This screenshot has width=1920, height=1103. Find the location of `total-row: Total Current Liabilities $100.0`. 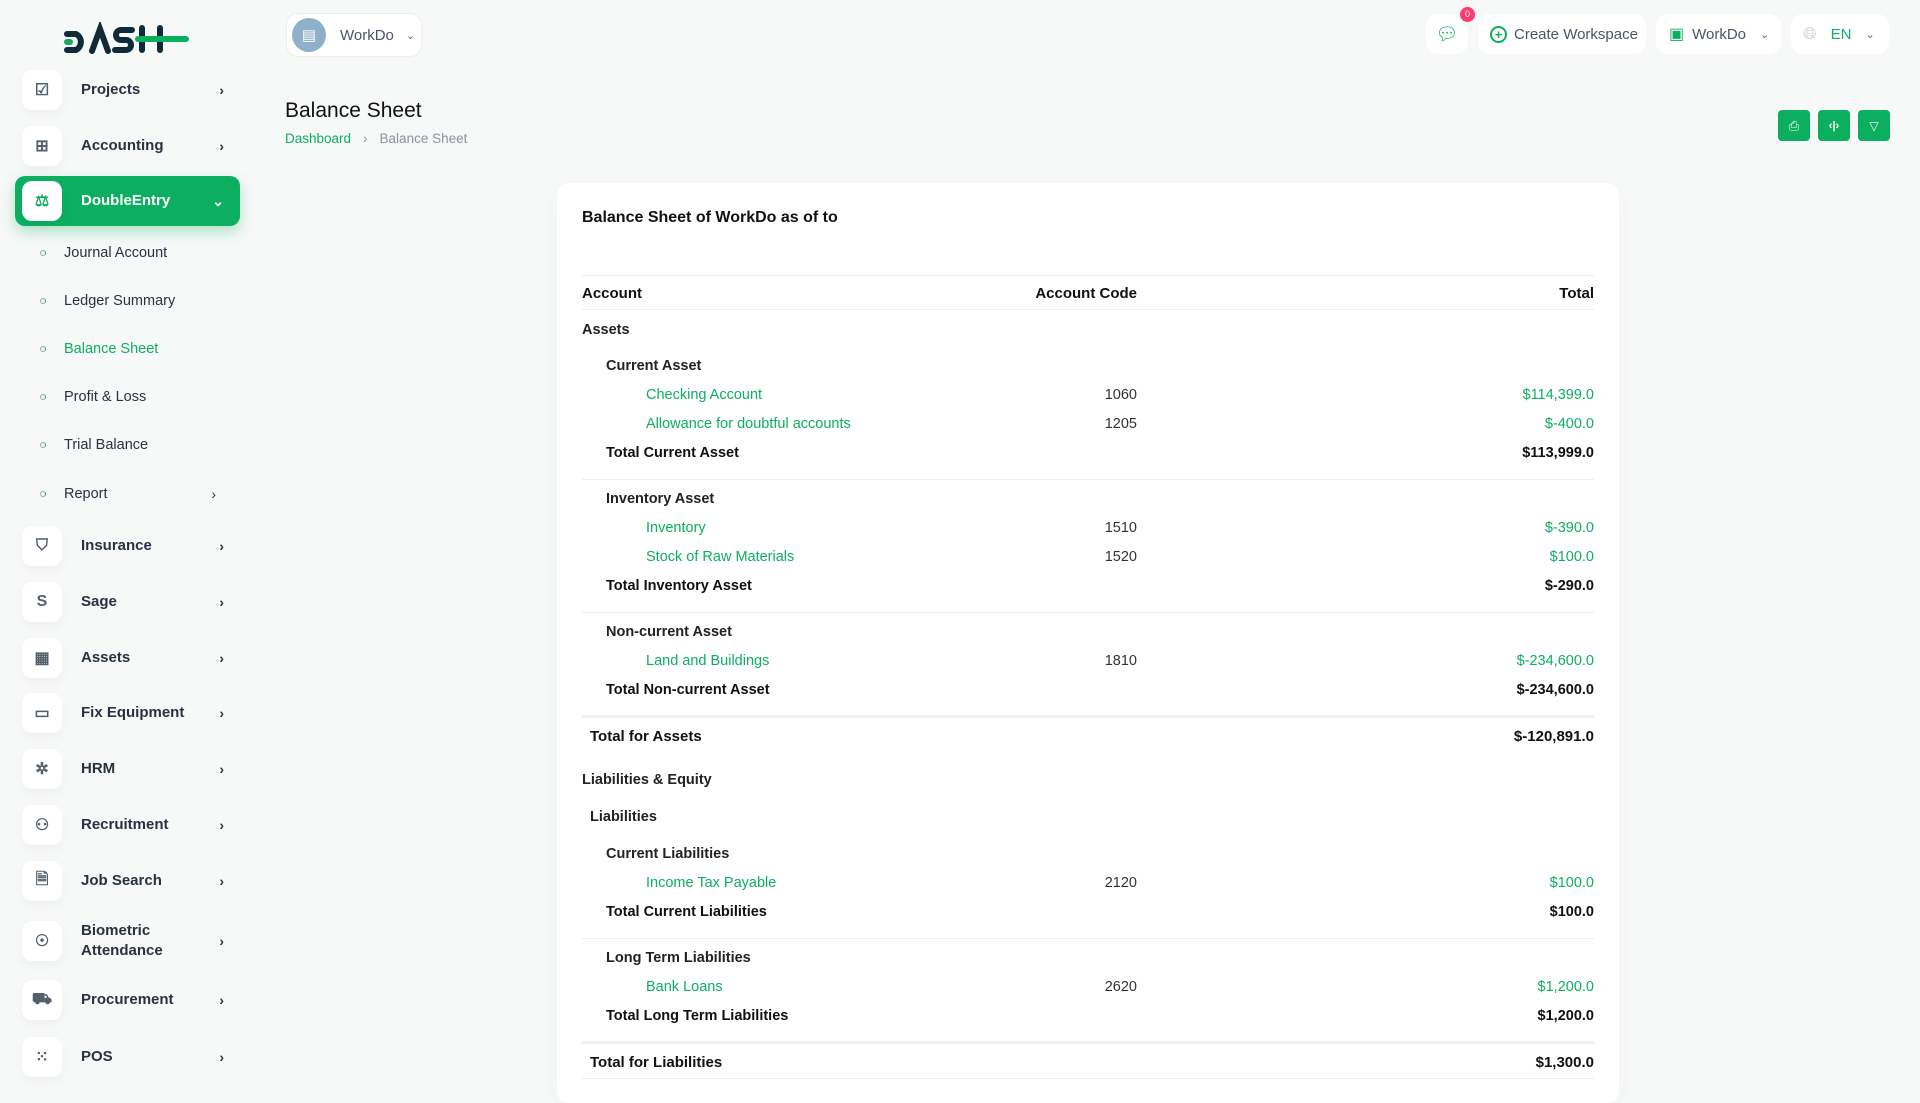

total-row: Total Current Liabilities $100.0 is located at coordinates (1088, 912).